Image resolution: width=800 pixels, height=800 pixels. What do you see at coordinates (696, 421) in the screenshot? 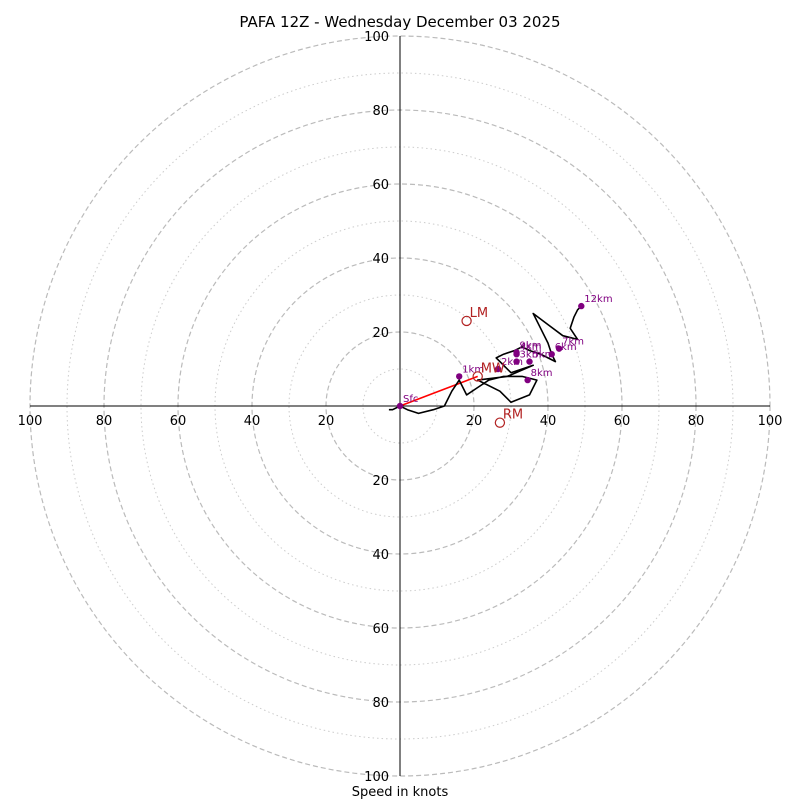
I see `x-tick-right-80: 80` at bounding box center [696, 421].